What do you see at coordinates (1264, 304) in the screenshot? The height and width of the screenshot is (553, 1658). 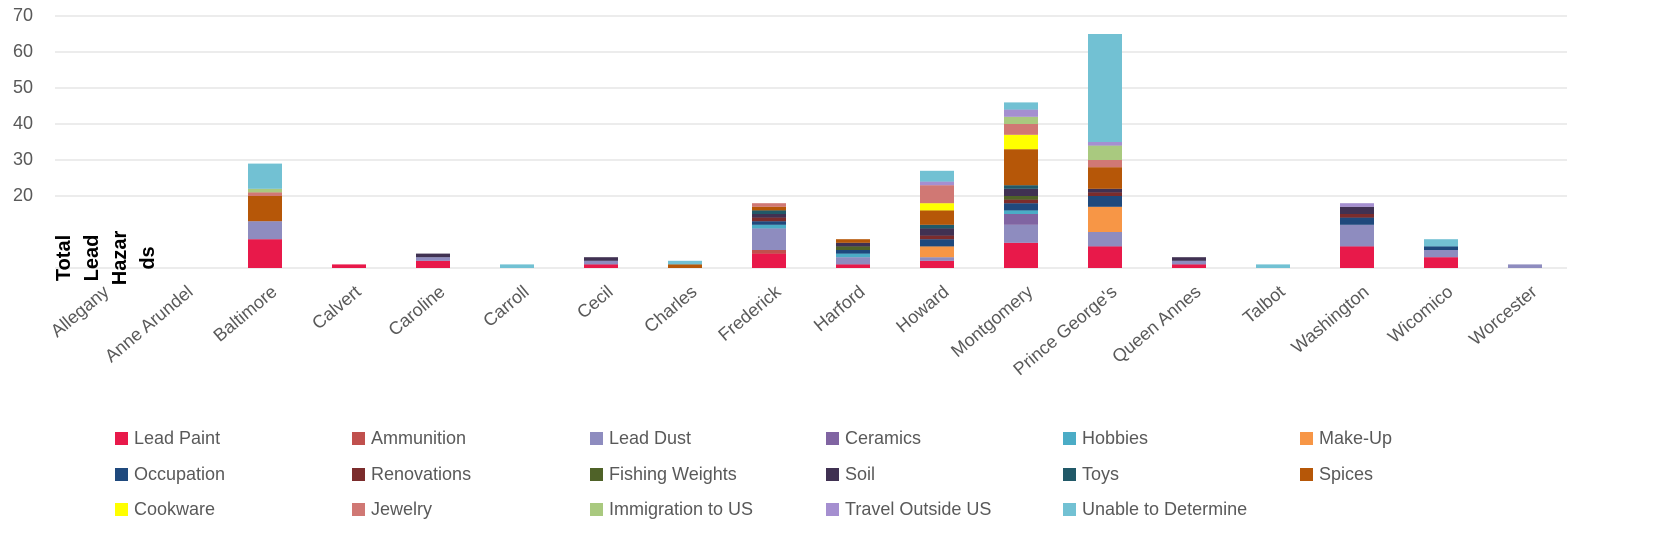 I see `x-tick-label: Talbot` at bounding box center [1264, 304].